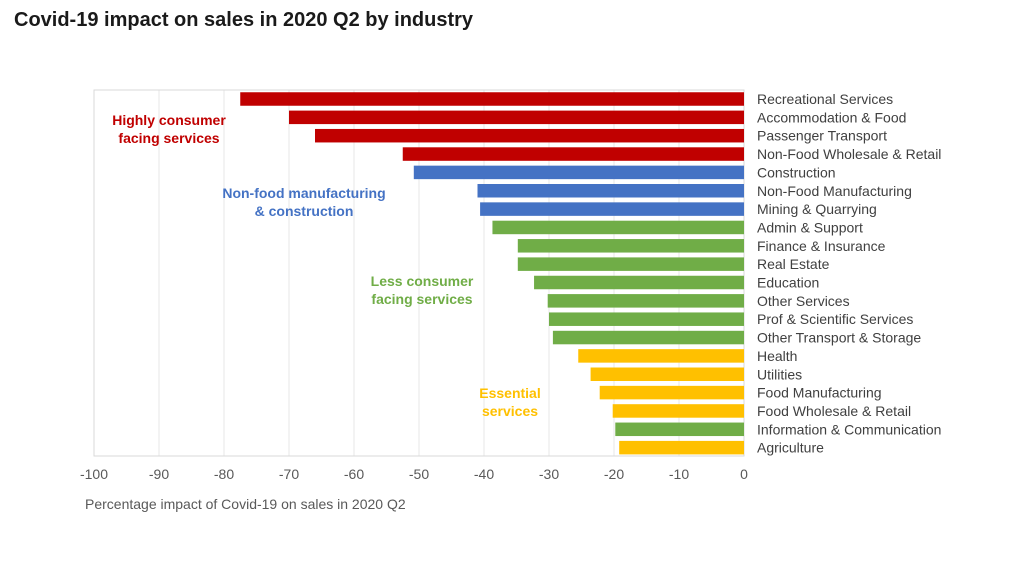  Describe the element at coordinates (779, 374) in the screenshot. I see `category-label: Utilities` at that location.